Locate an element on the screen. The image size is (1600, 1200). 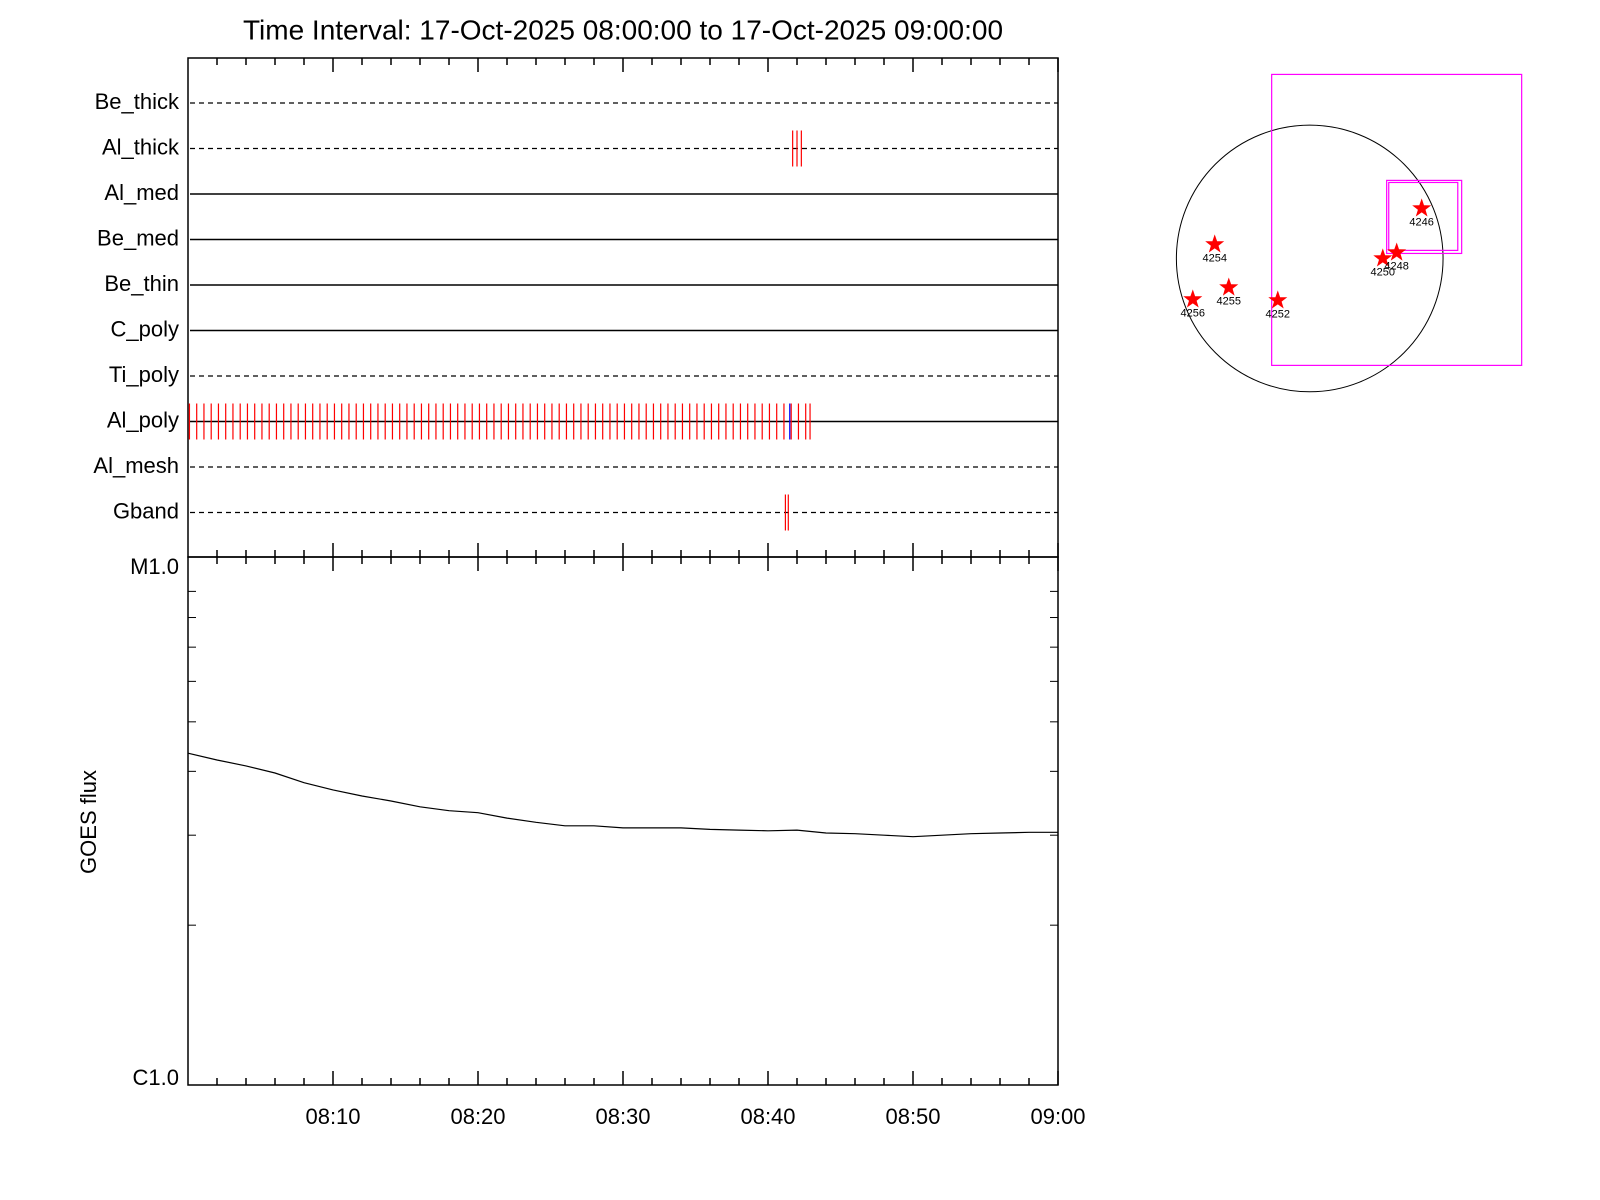
row-label: Al_med is located at coordinates (141, 192).